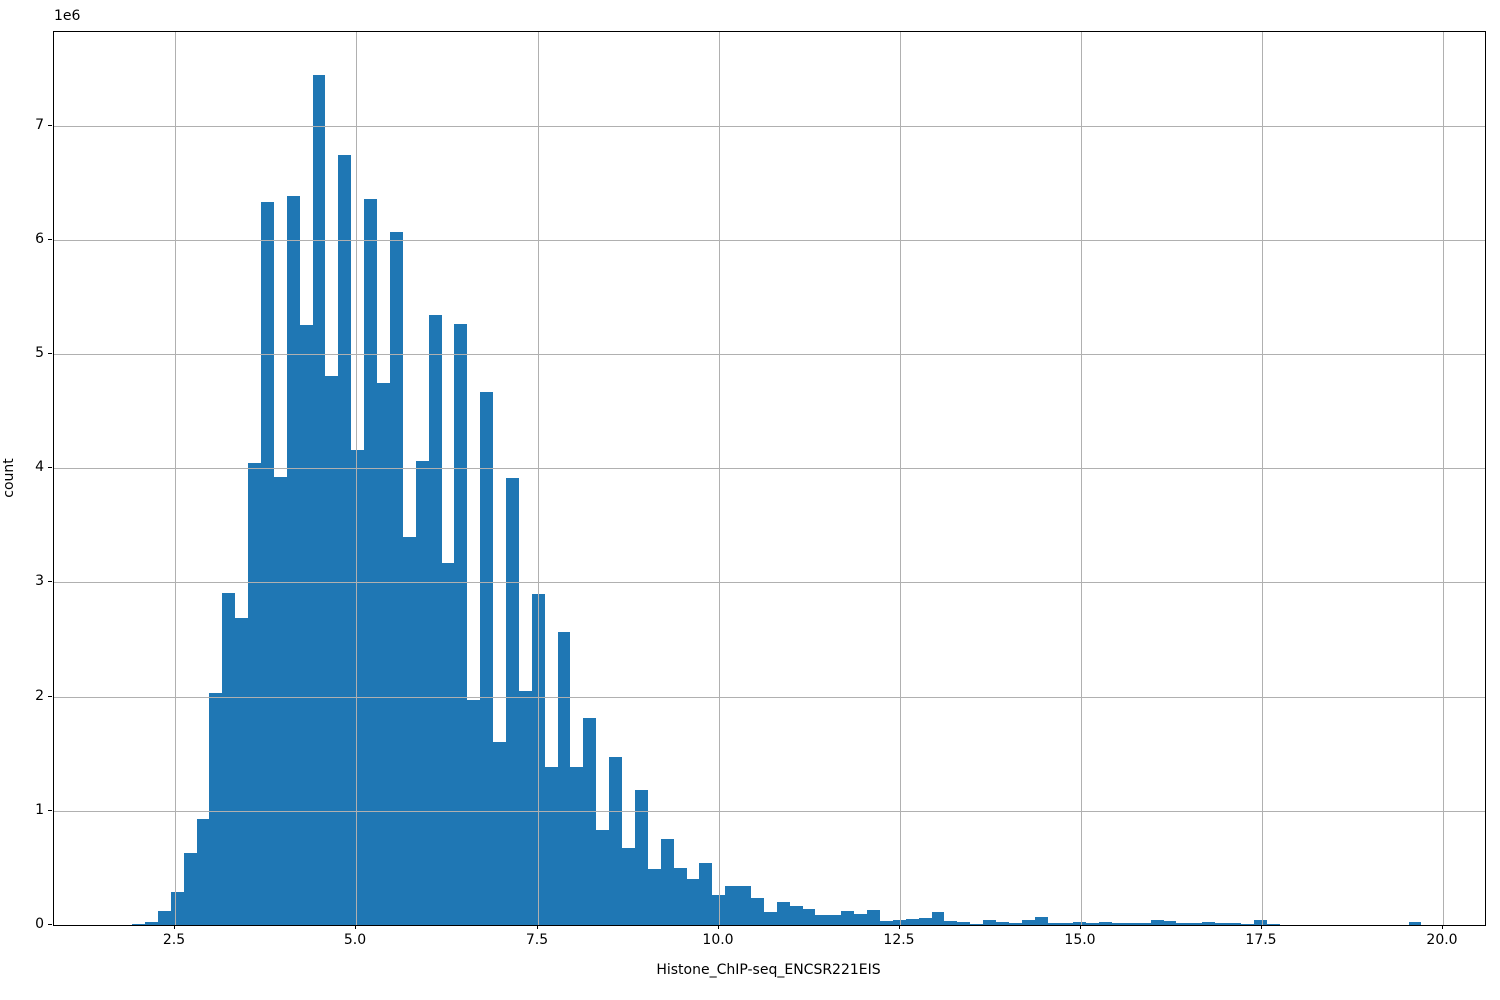  Describe the element at coordinates (39, 467) in the screenshot. I see `y-tick-label: 4` at that location.